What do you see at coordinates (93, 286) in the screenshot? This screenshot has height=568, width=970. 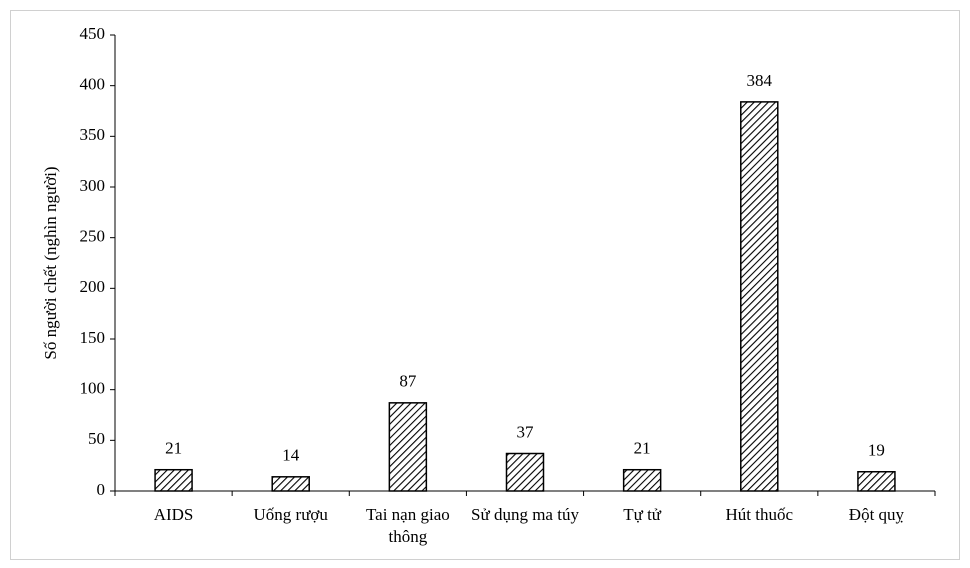 I see `y-tick-label: 200` at bounding box center [93, 286].